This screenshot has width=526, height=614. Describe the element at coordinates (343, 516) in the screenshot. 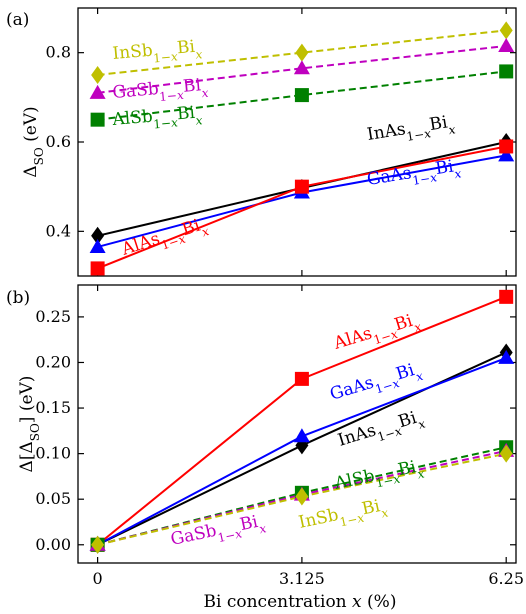

I see `anno-b-insb: InSb1−xBix` at that location.